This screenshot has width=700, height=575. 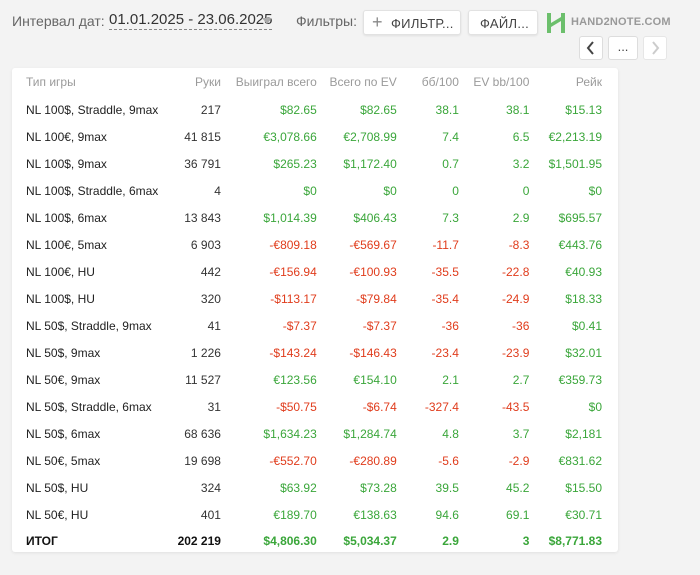 What do you see at coordinates (207, 82) in the screenshot?
I see `column-header-hands: Руки` at bounding box center [207, 82].